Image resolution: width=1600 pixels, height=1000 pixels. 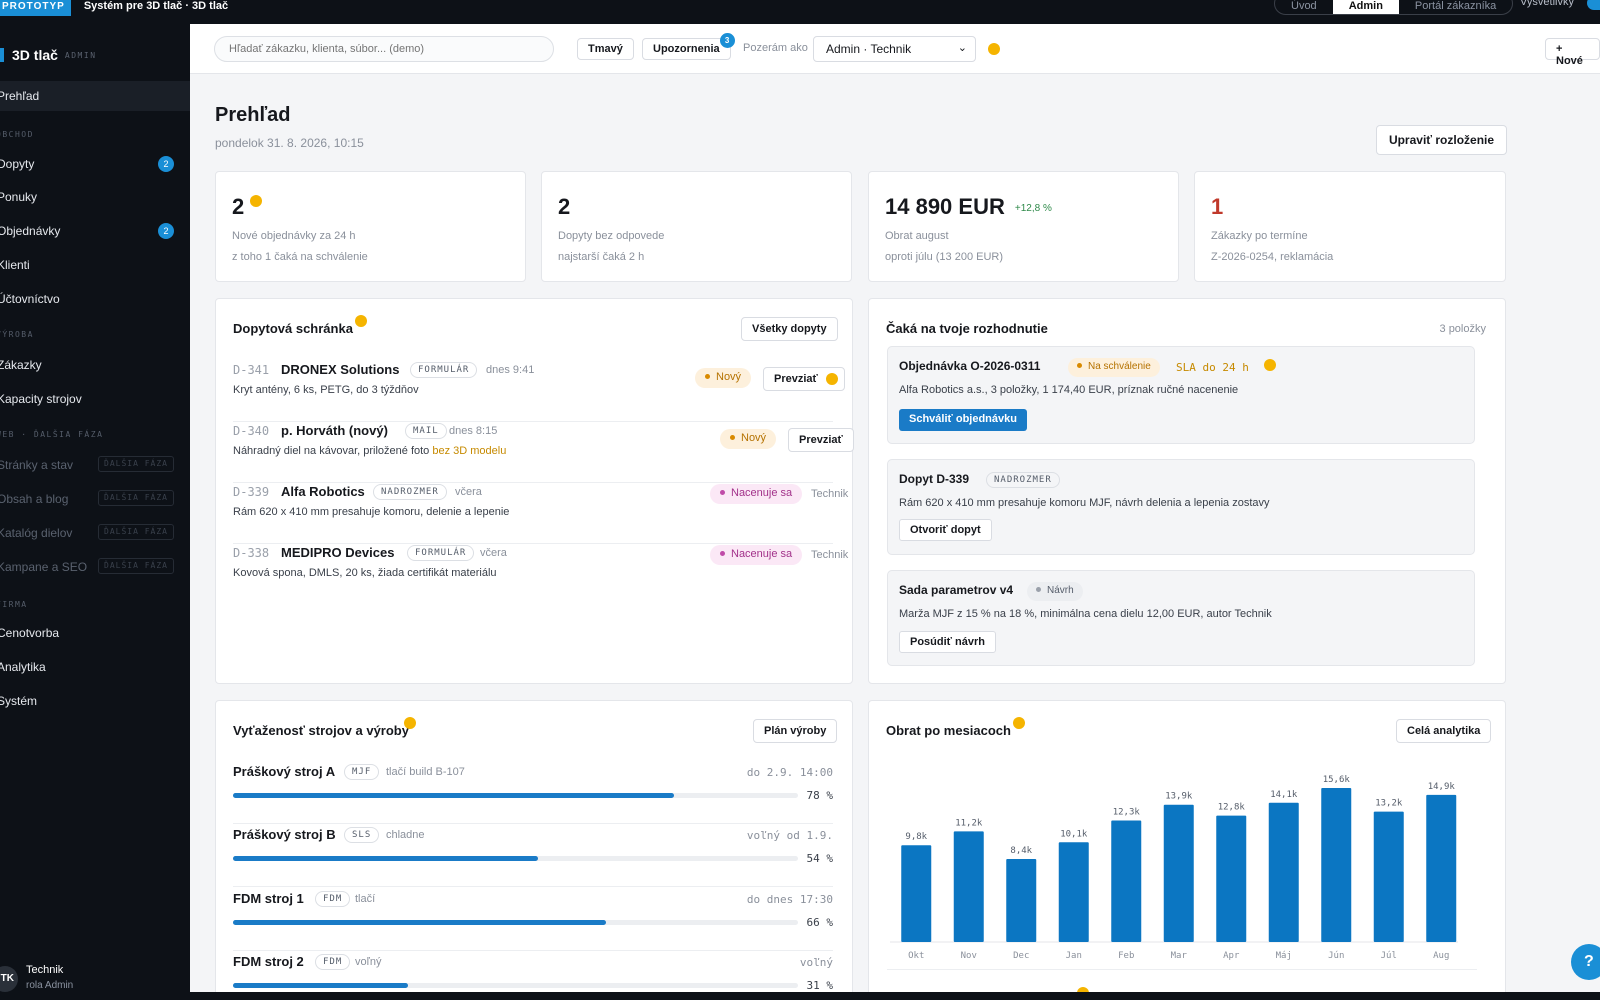 I want to click on sidebar-item-pricing: Cenotvorba, so click(x=95, y=633).